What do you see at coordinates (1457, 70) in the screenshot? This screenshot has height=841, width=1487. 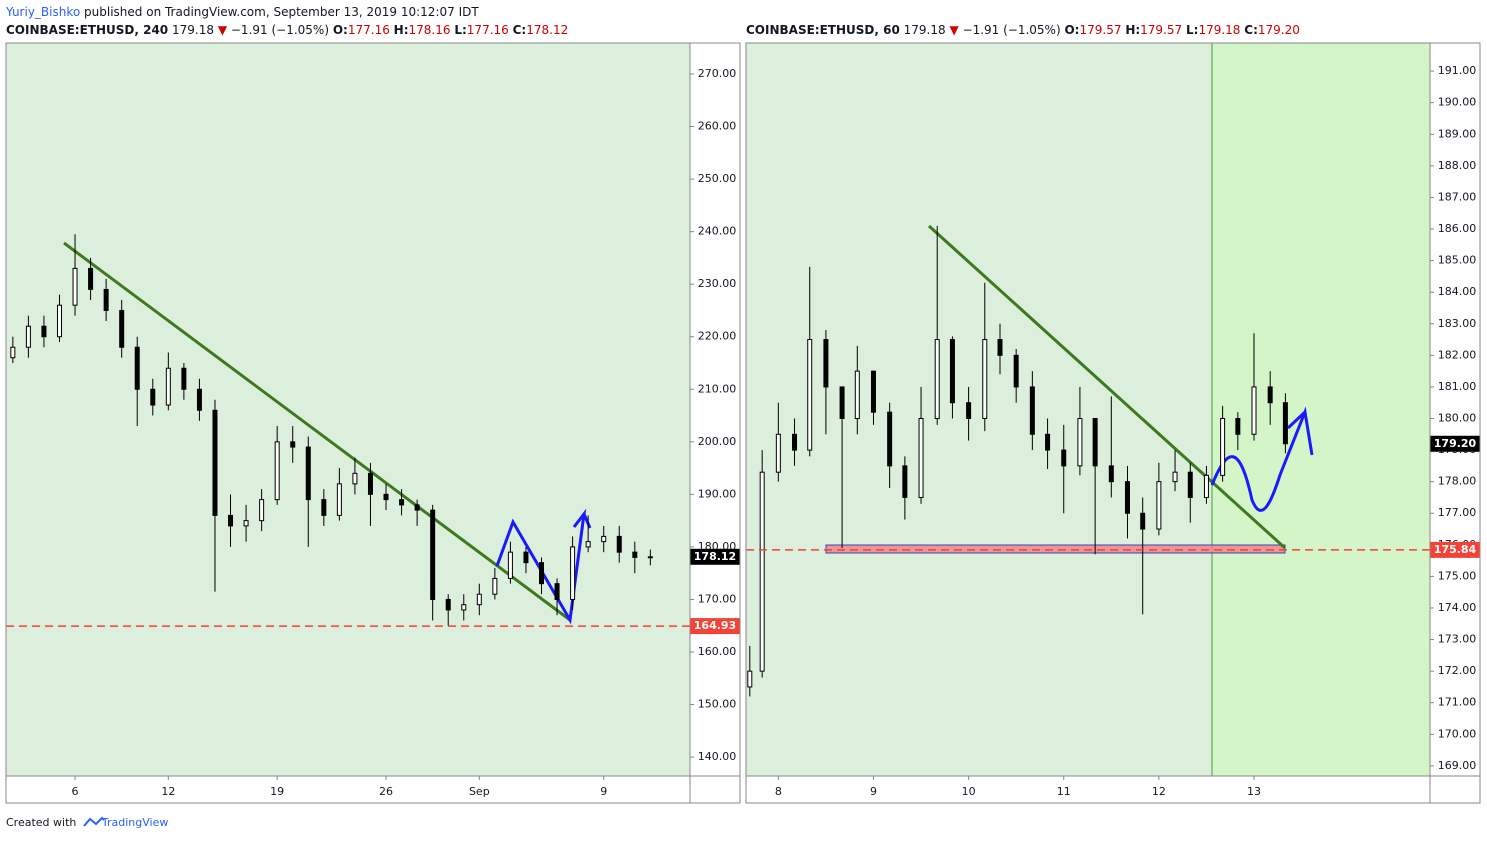 I see `y-tick-label: 191.00` at bounding box center [1457, 70].